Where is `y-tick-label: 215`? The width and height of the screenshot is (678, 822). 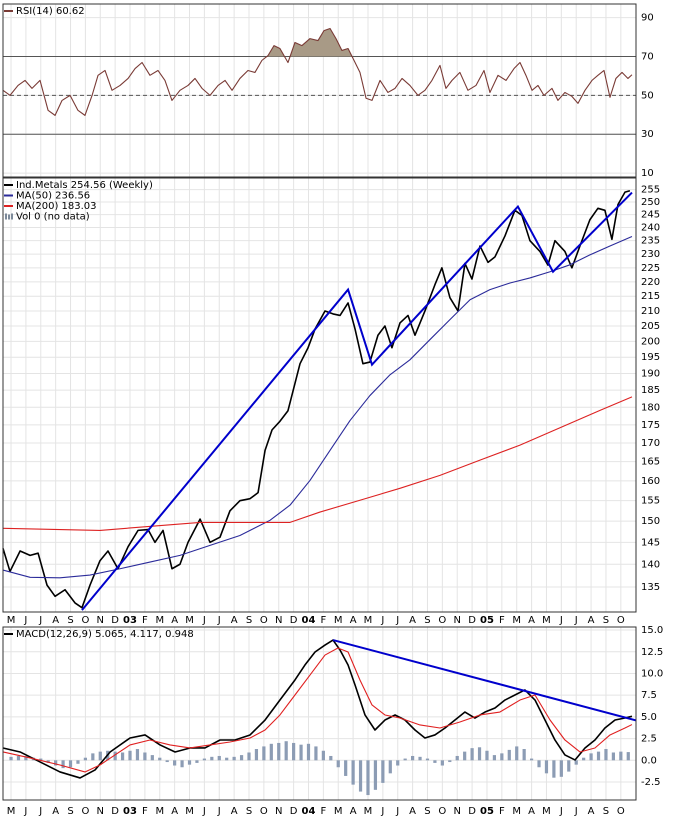
y-tick-label: 215 is located at coordinates (650, 296).